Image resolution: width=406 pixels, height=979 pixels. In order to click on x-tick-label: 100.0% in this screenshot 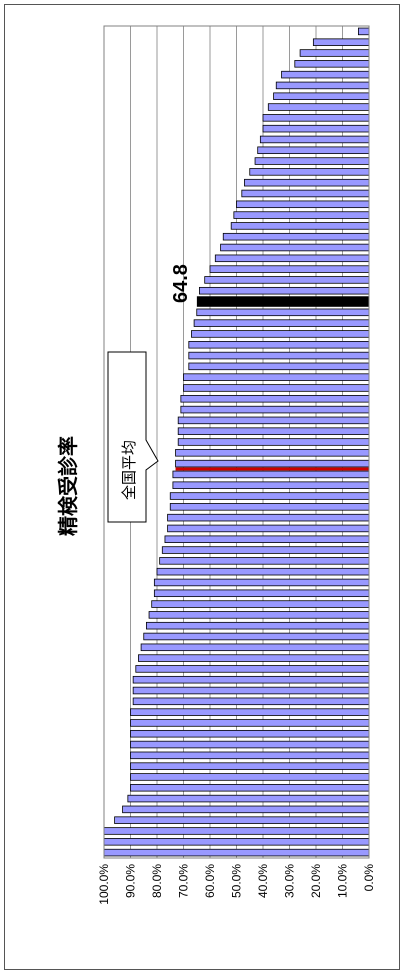, I will do `click(104, 884)`.